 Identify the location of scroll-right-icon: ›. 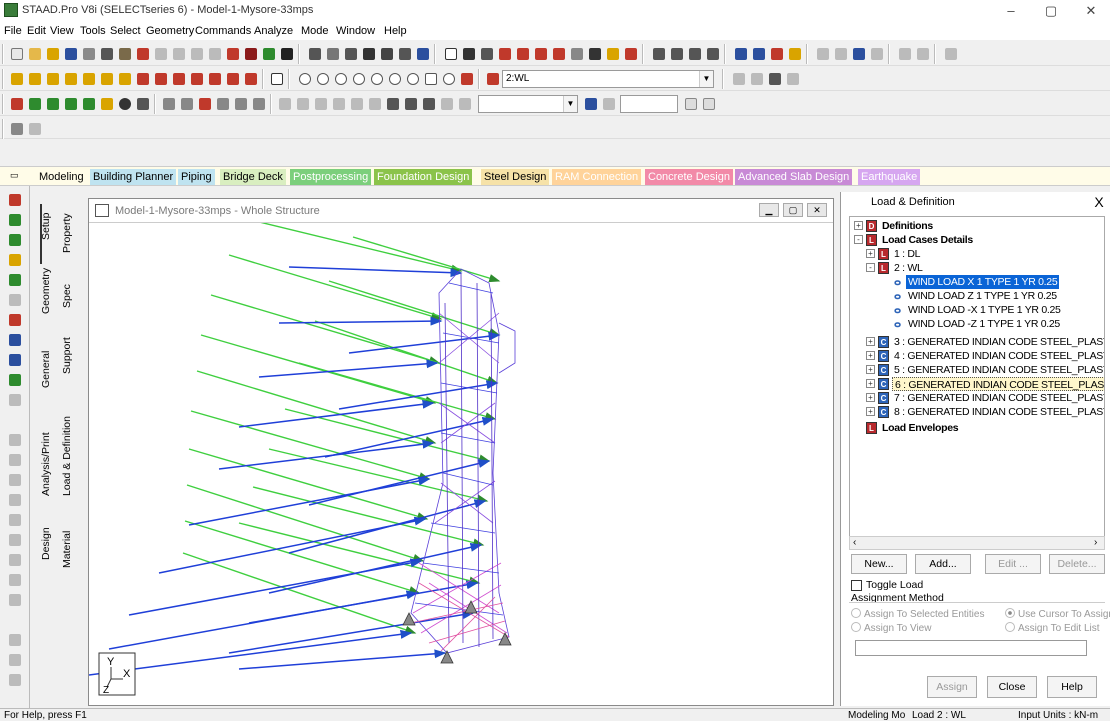
(1096, 542).